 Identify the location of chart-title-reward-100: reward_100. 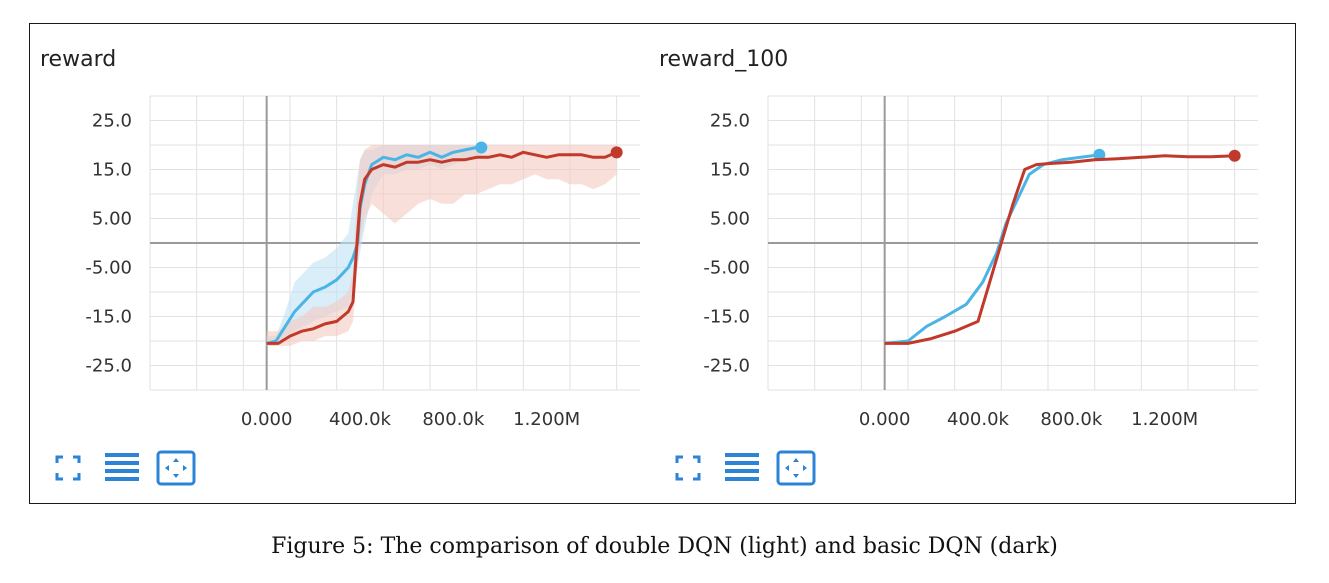
(724, 59).